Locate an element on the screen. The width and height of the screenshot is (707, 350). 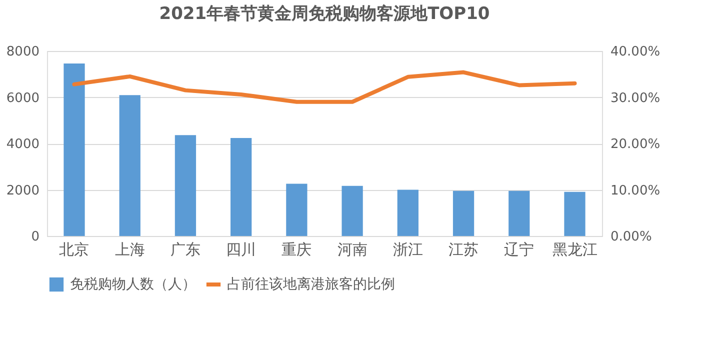
y-tick-label: 6000 is located at coordinates (23, 98).